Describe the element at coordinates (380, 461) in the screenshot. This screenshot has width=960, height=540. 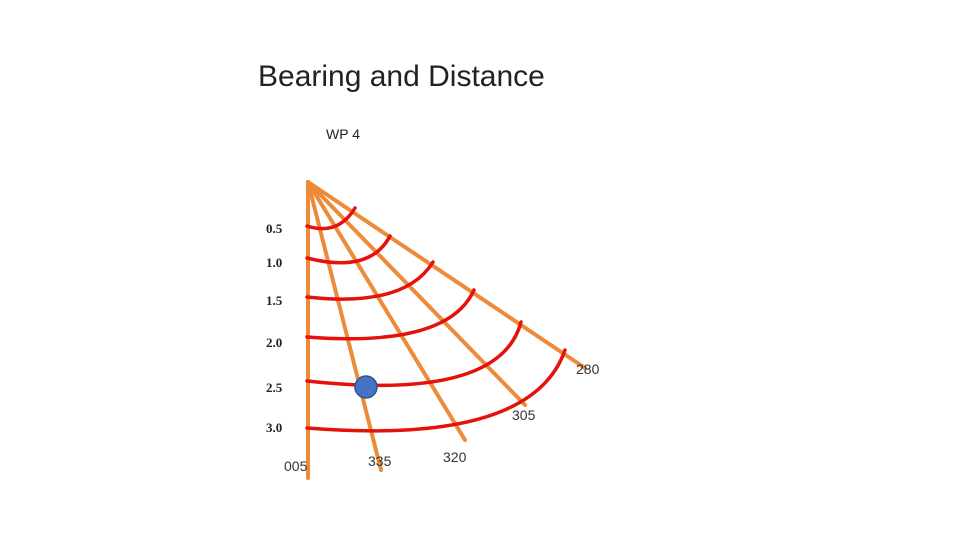
I see `bearing-label: 335` at that location.